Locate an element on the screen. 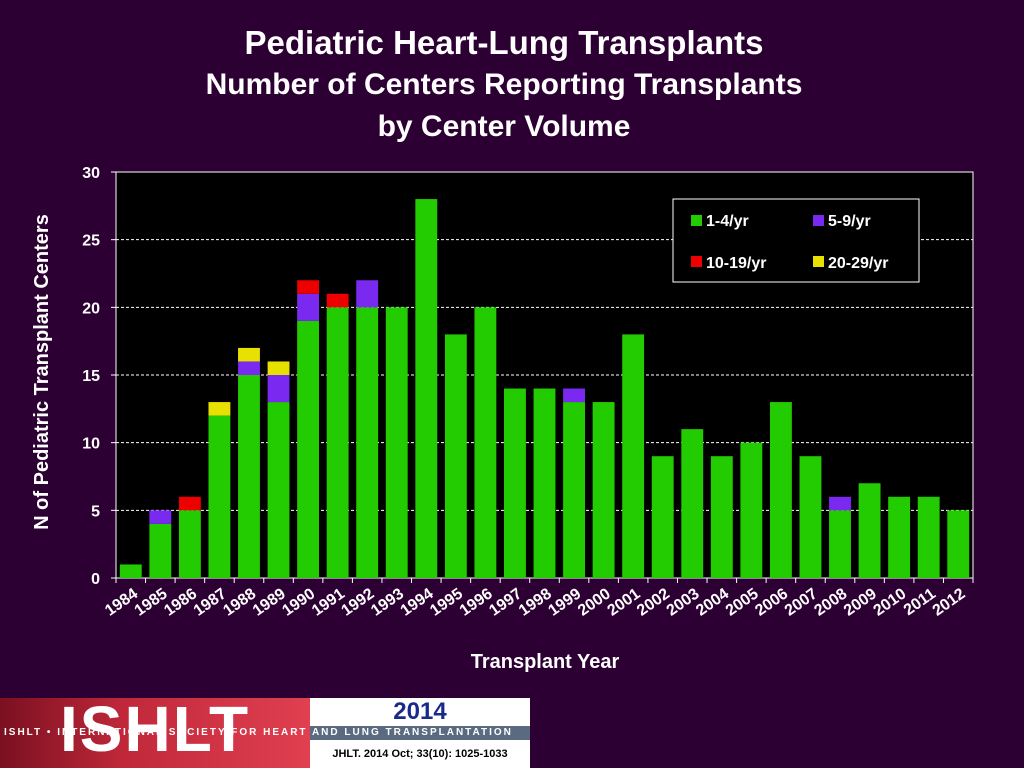  bar-1990-1-4/yr is located at coordinates (308, 449).